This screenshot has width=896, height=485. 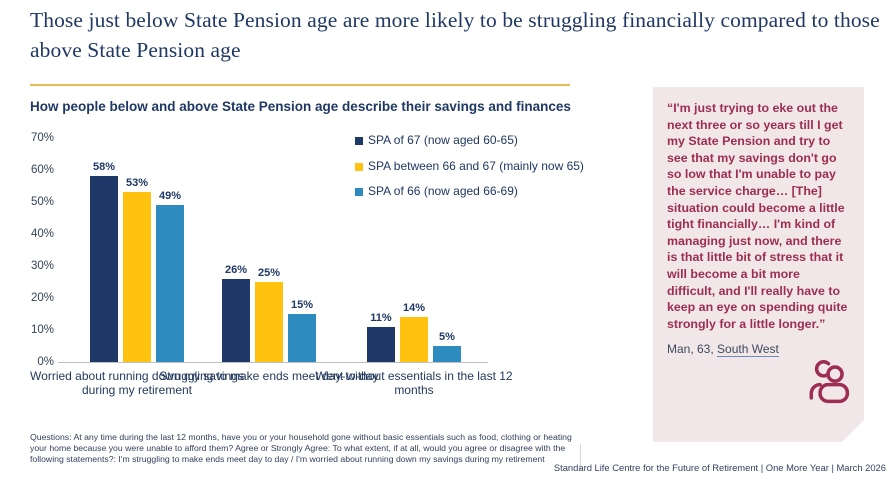 What do you see at coordinates (137, 277) in the screenshot?
I see `bar-series2-group1` at bounding box center [137, 277].